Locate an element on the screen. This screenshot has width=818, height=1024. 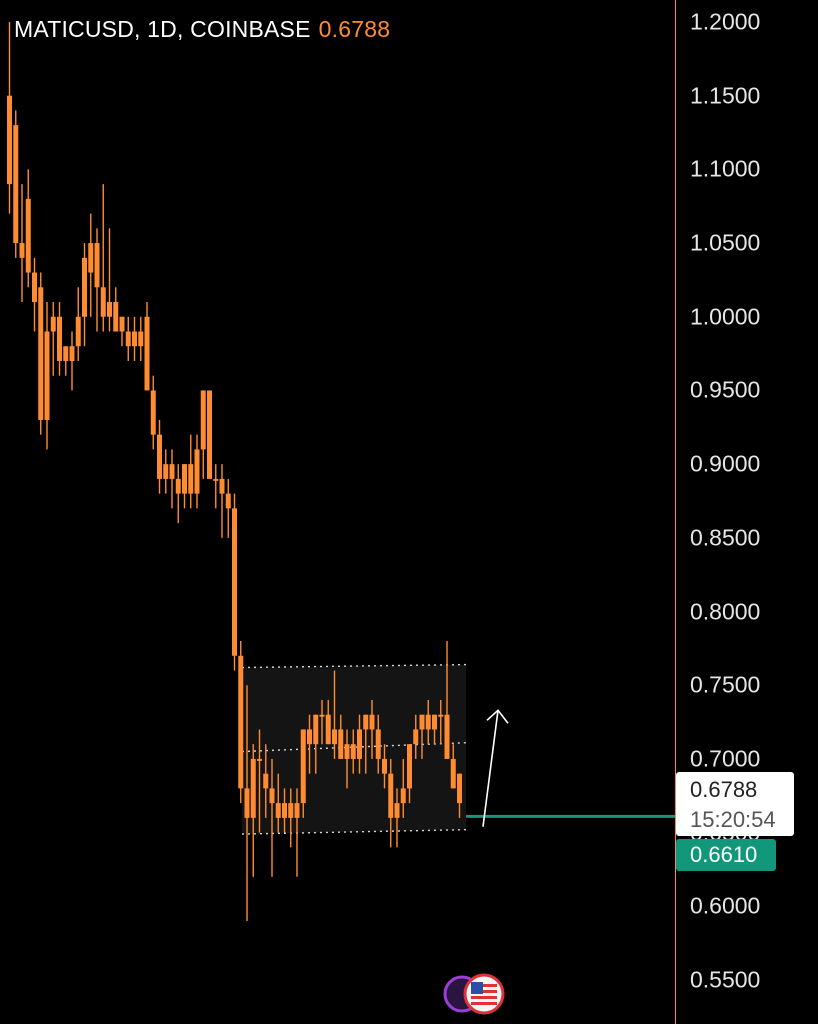
us-flag-icon is located at coordinates (475, 994).